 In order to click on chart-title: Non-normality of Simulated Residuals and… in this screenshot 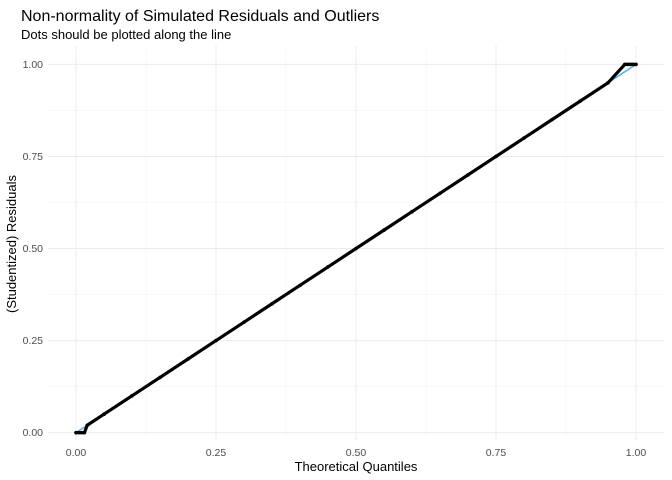, I will do `click(200, 16)`.